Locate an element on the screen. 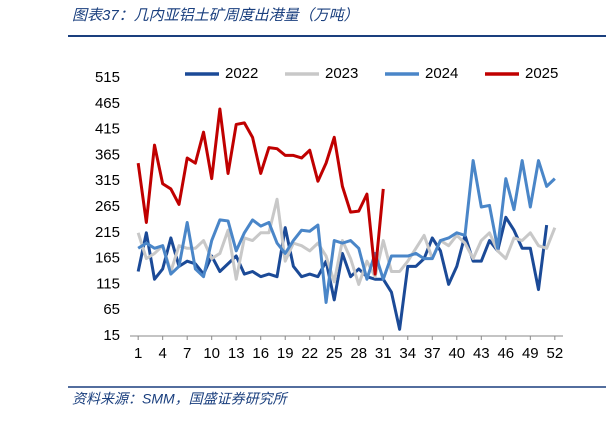 The width and height of the screenshot is (606, 423). legend-label: 2024 is located at coordinates (441, 73).